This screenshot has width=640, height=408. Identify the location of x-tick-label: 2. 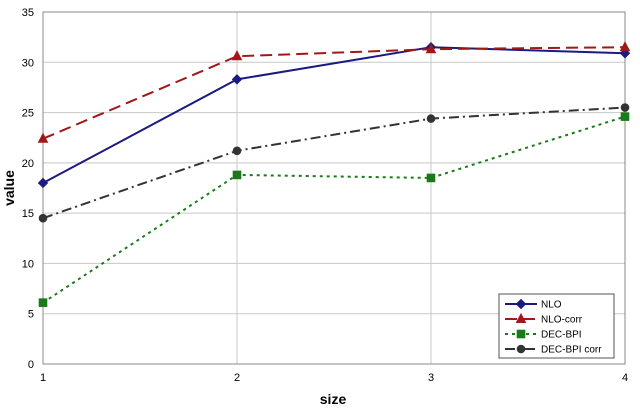
(237, 378).